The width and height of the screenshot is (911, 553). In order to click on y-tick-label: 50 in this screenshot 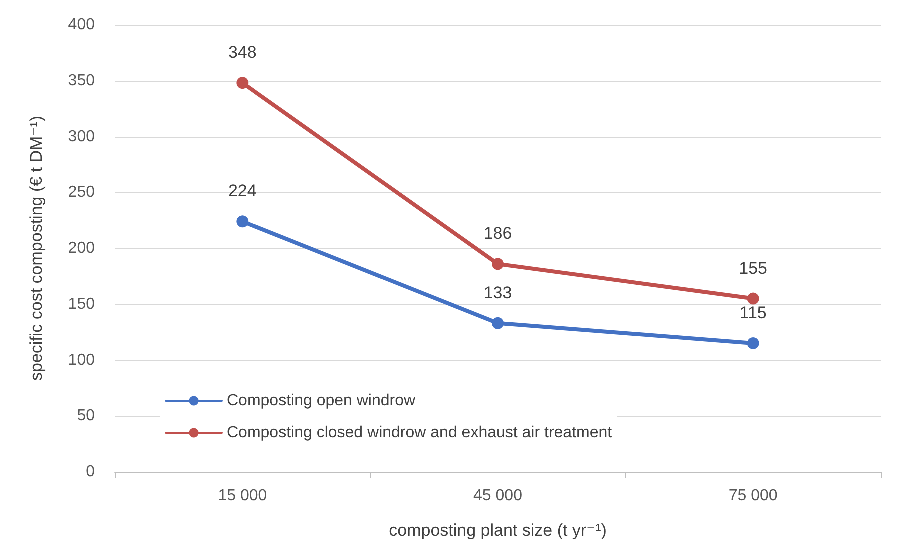, I will do `click(86, 416)`.